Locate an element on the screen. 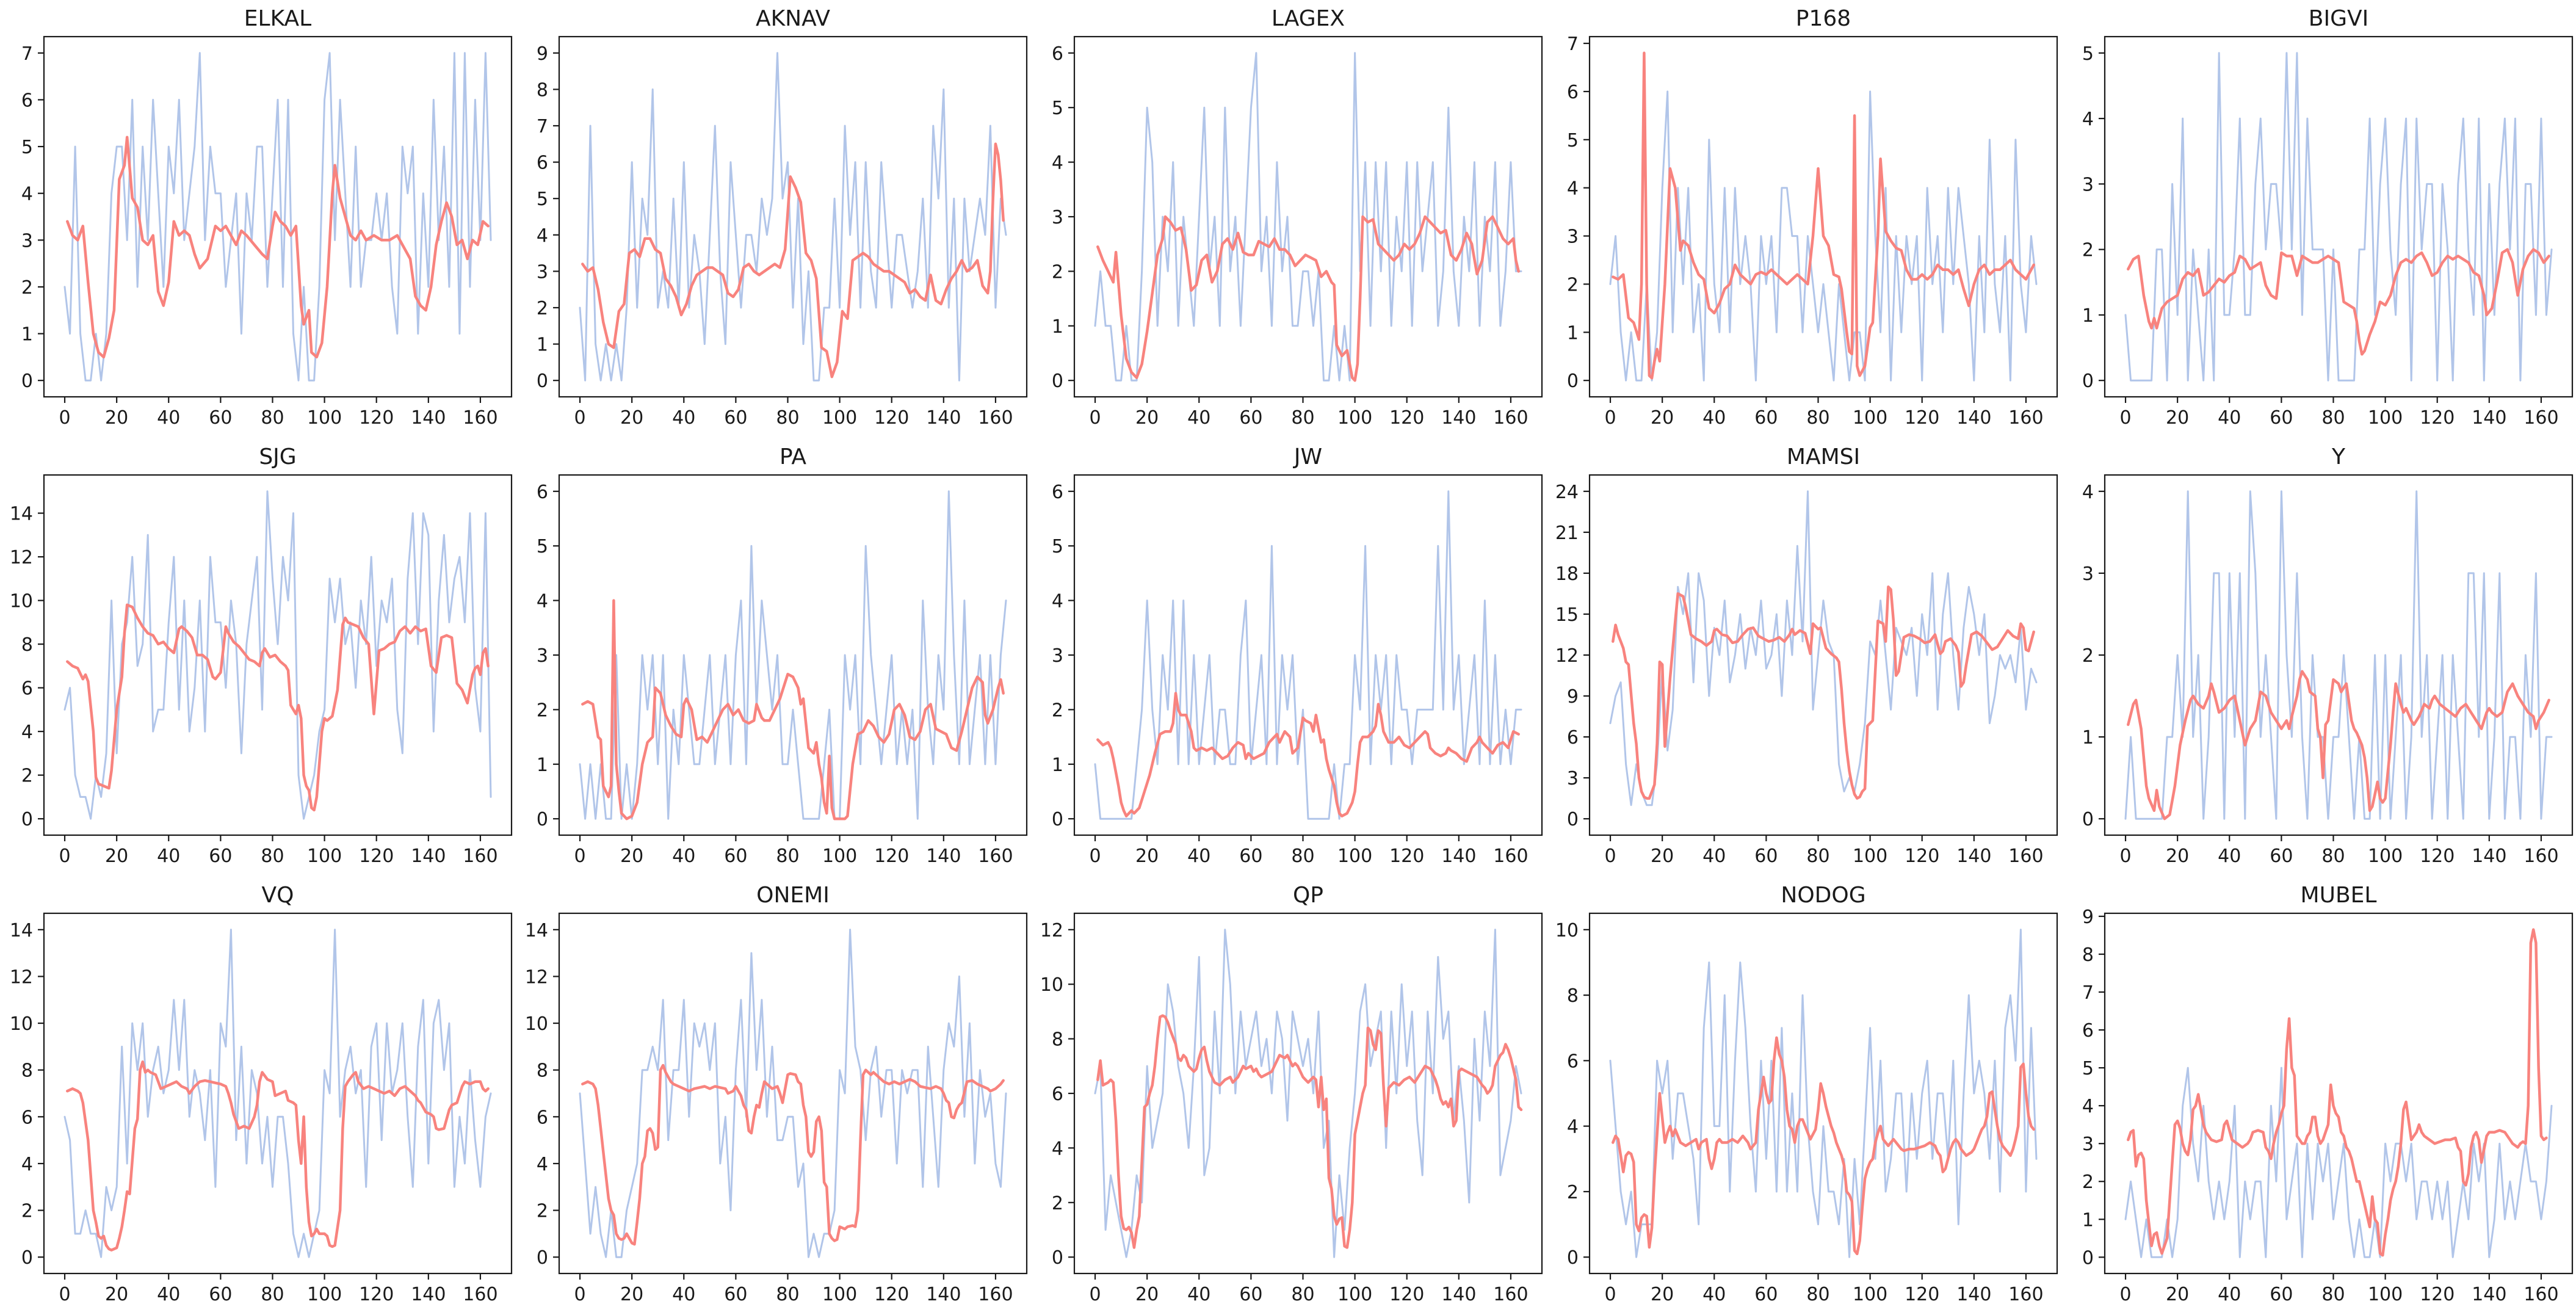 This screenshot has width=2576, height=1315. subplot: JW 0 20 40 60 80 100 120 140 160 0 1 2 3 4 5 6 is located at coordinates (1288, 657).